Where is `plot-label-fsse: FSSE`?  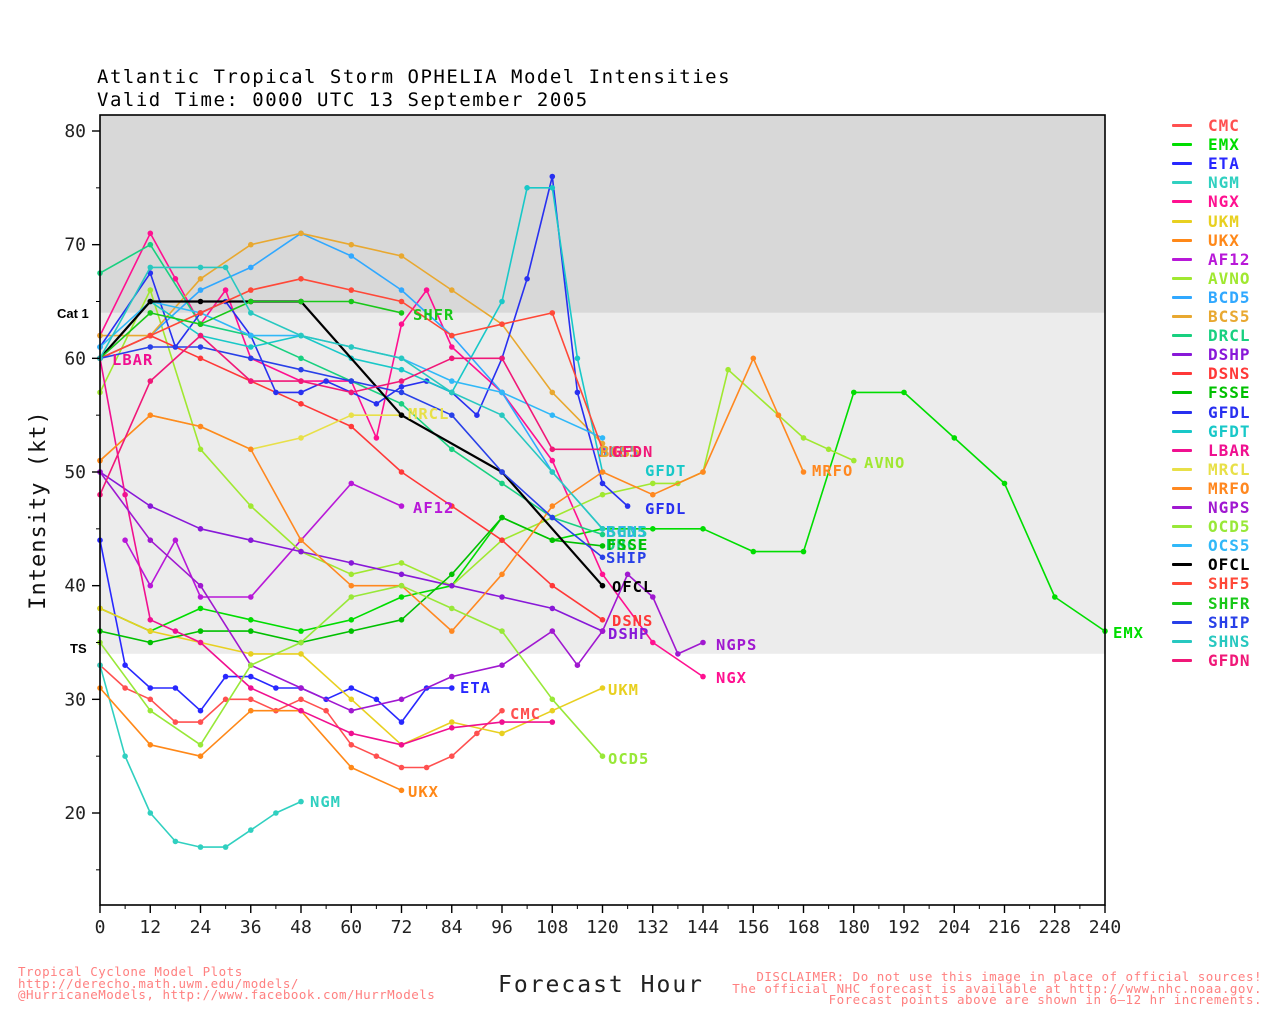
plot-label-fsse: FSSE is located at coordinates (627, 545).